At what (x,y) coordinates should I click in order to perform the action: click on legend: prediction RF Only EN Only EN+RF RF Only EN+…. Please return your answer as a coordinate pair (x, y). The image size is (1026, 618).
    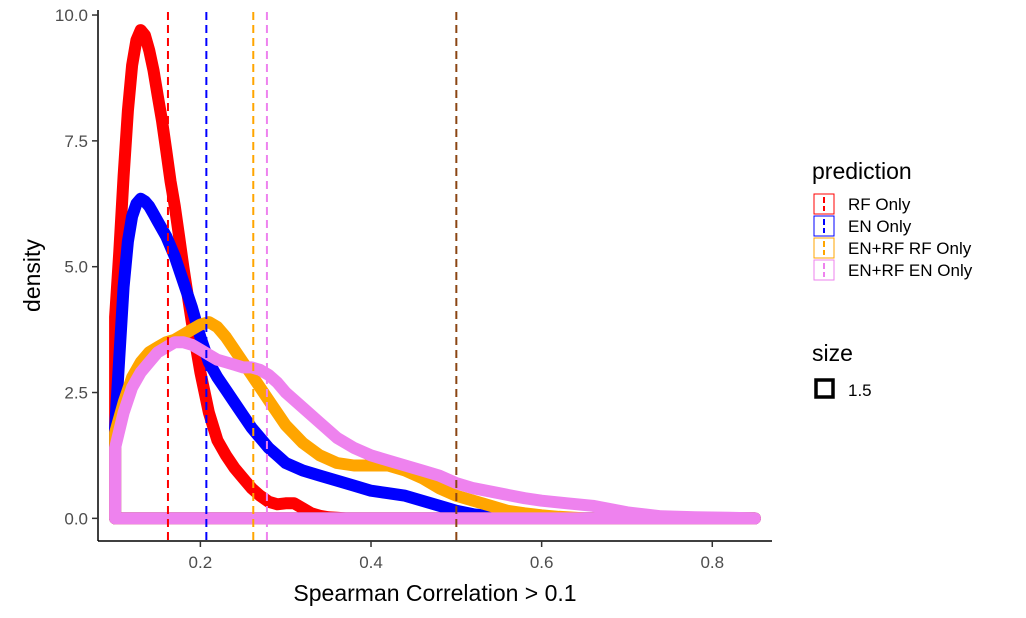
    Looking at the image, I should click on (892, 279).